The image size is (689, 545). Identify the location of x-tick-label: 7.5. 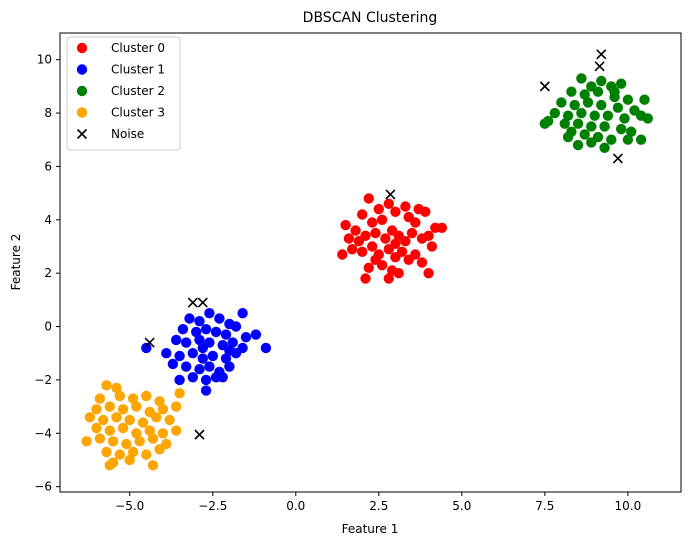
(544, 506).